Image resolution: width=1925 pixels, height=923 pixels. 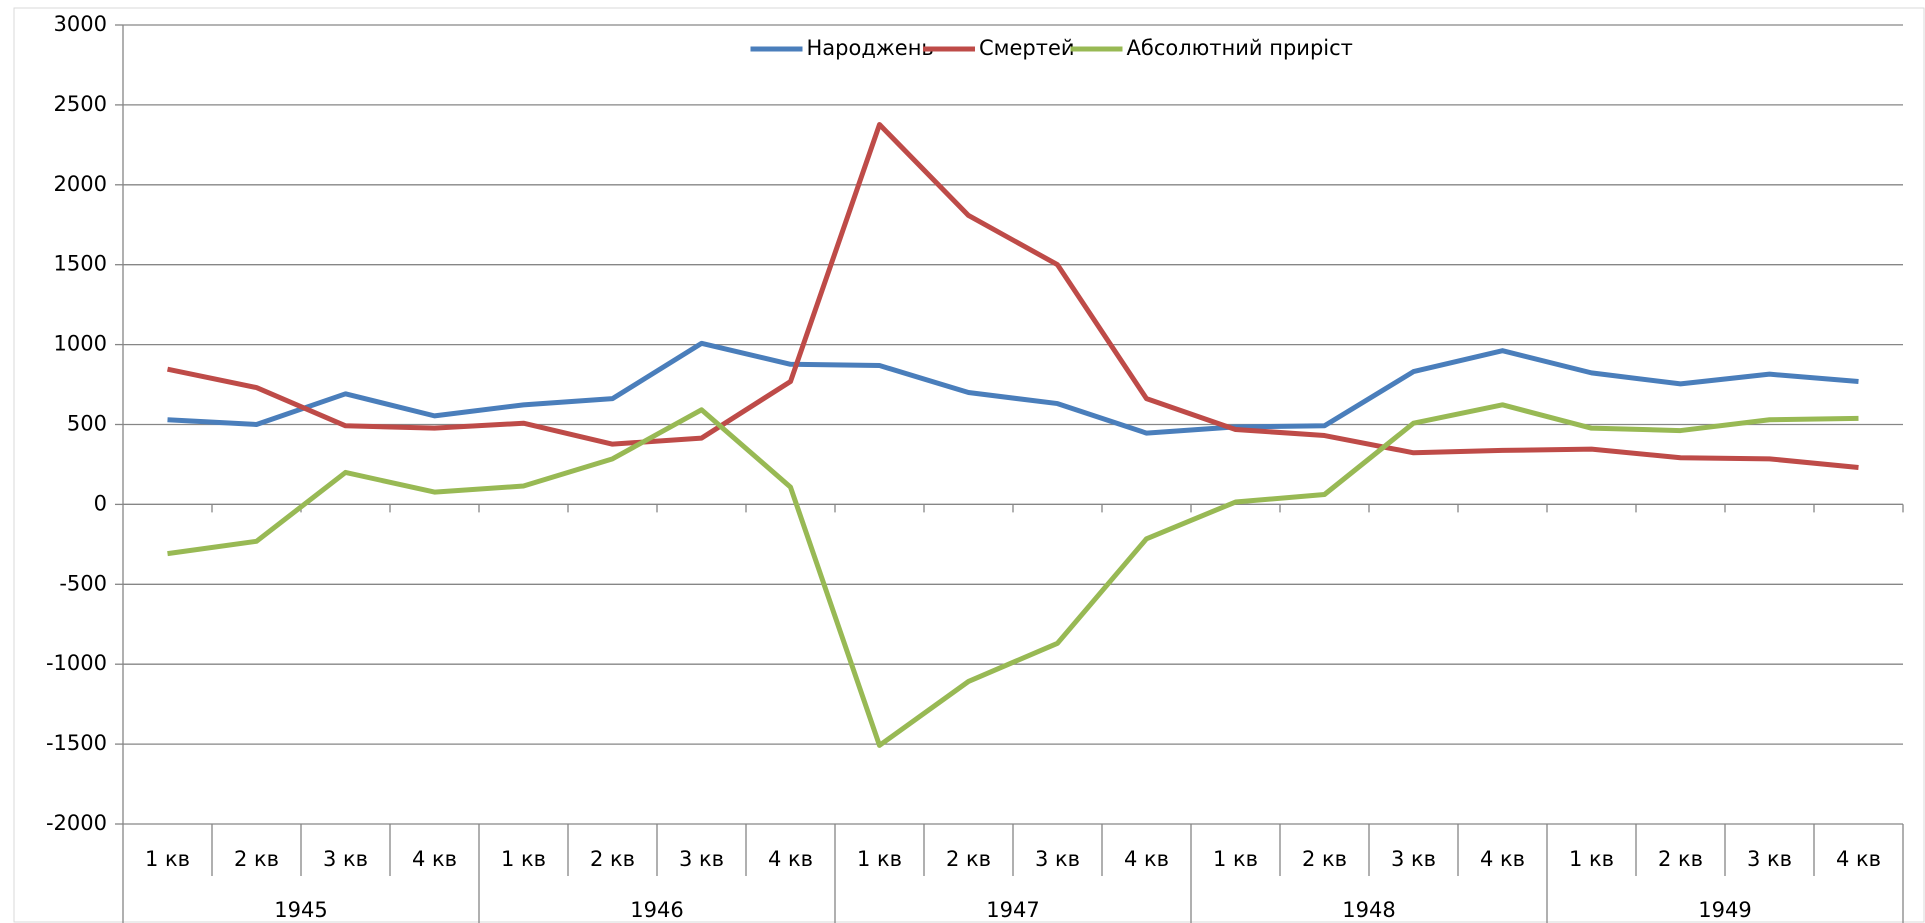 What do you see at coordinates (870, 48) in the screenshot?
I see `legend-label: Народжень` at bounding box center [870, 48].